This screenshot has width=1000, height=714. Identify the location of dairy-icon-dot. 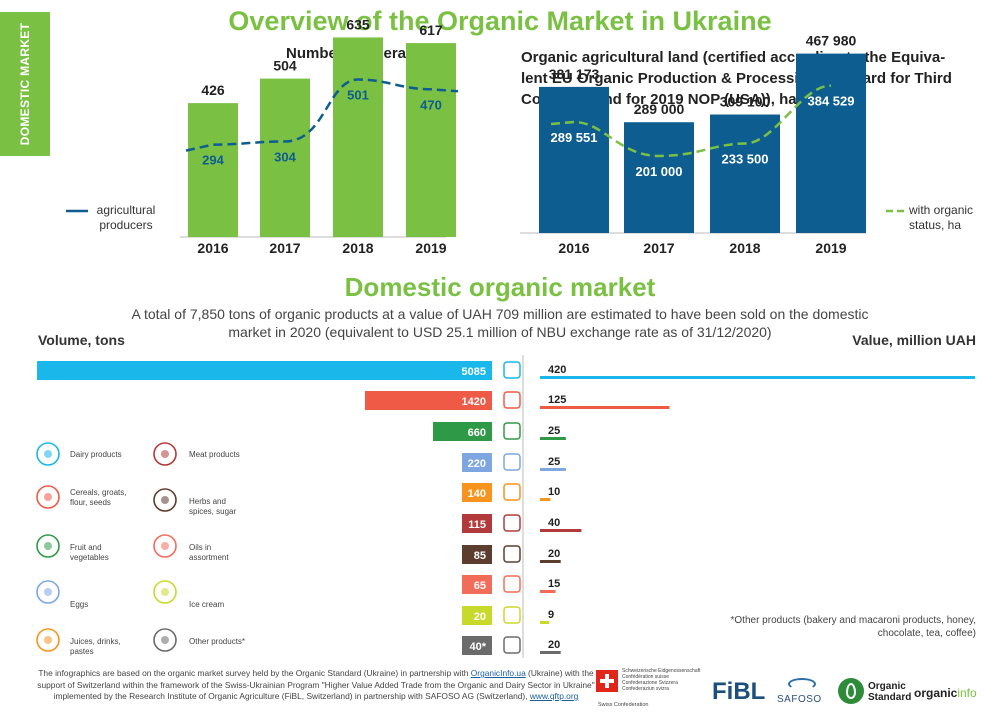
(48, 454).